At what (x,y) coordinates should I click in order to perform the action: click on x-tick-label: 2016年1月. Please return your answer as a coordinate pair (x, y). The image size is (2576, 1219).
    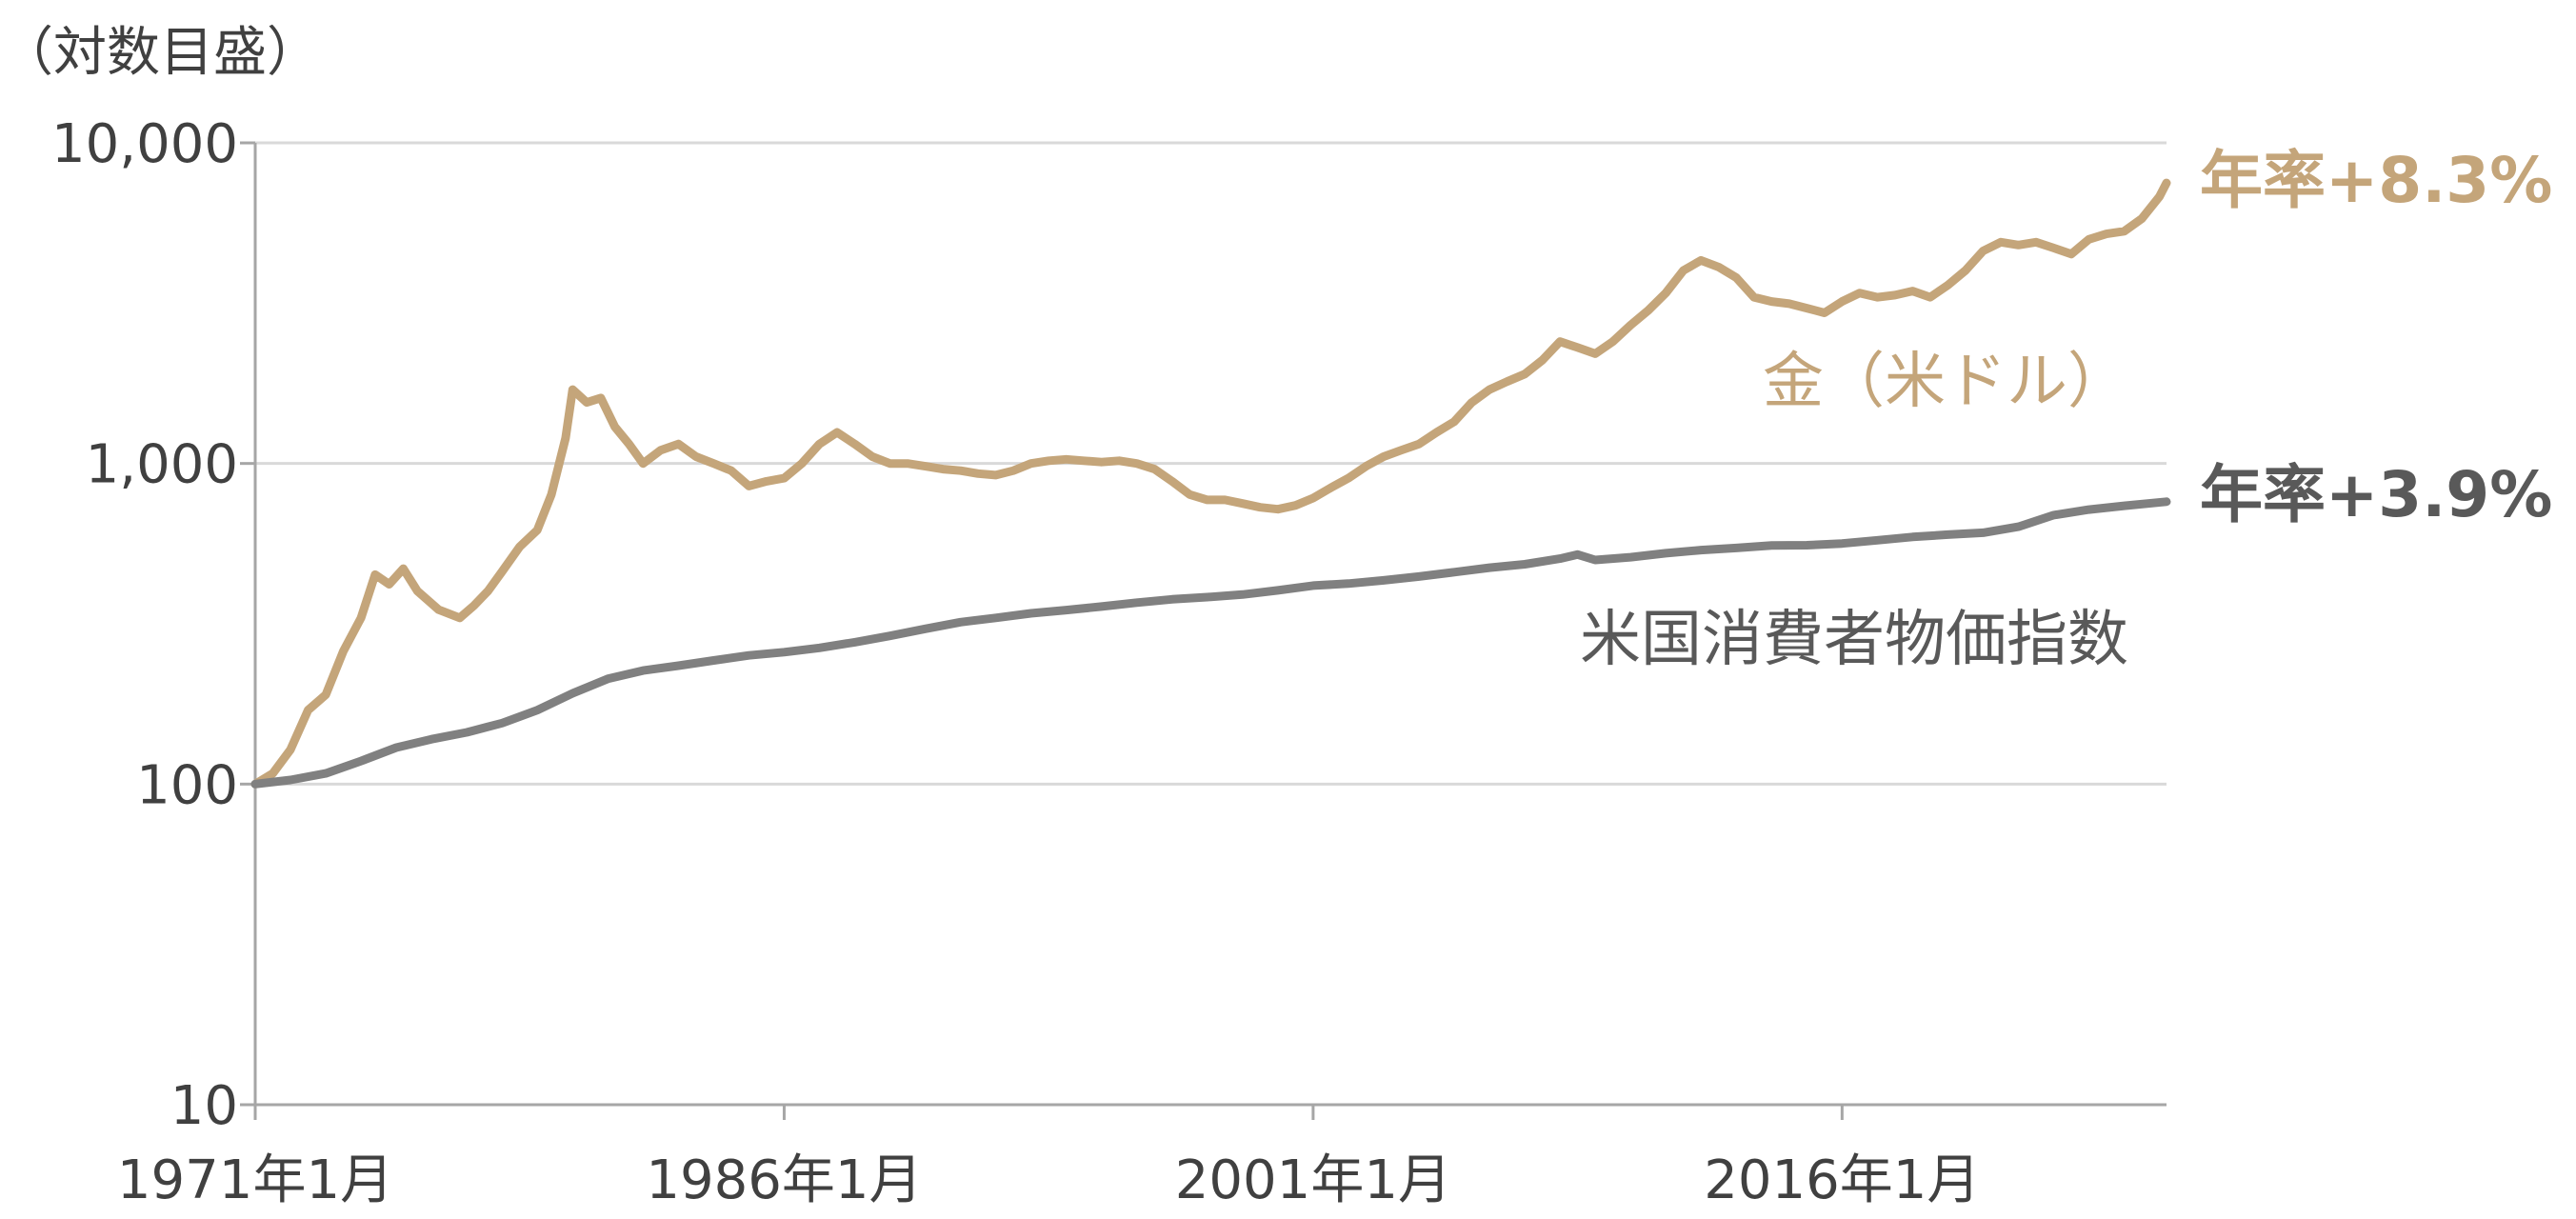
    Looking at the image, I should click on (1842, 1180).